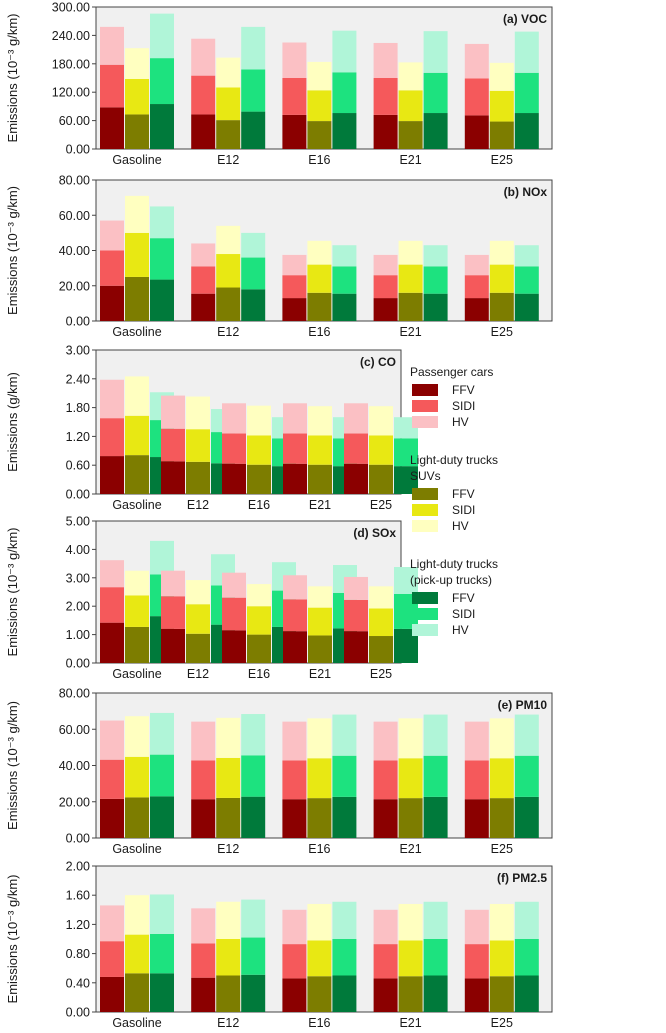 This screenshot has height=1033, width=666. What do you see at coordinates (502, 1022) in the screenshot?
I see `x-tick-label: E25` at bounding box center [502, 1022].